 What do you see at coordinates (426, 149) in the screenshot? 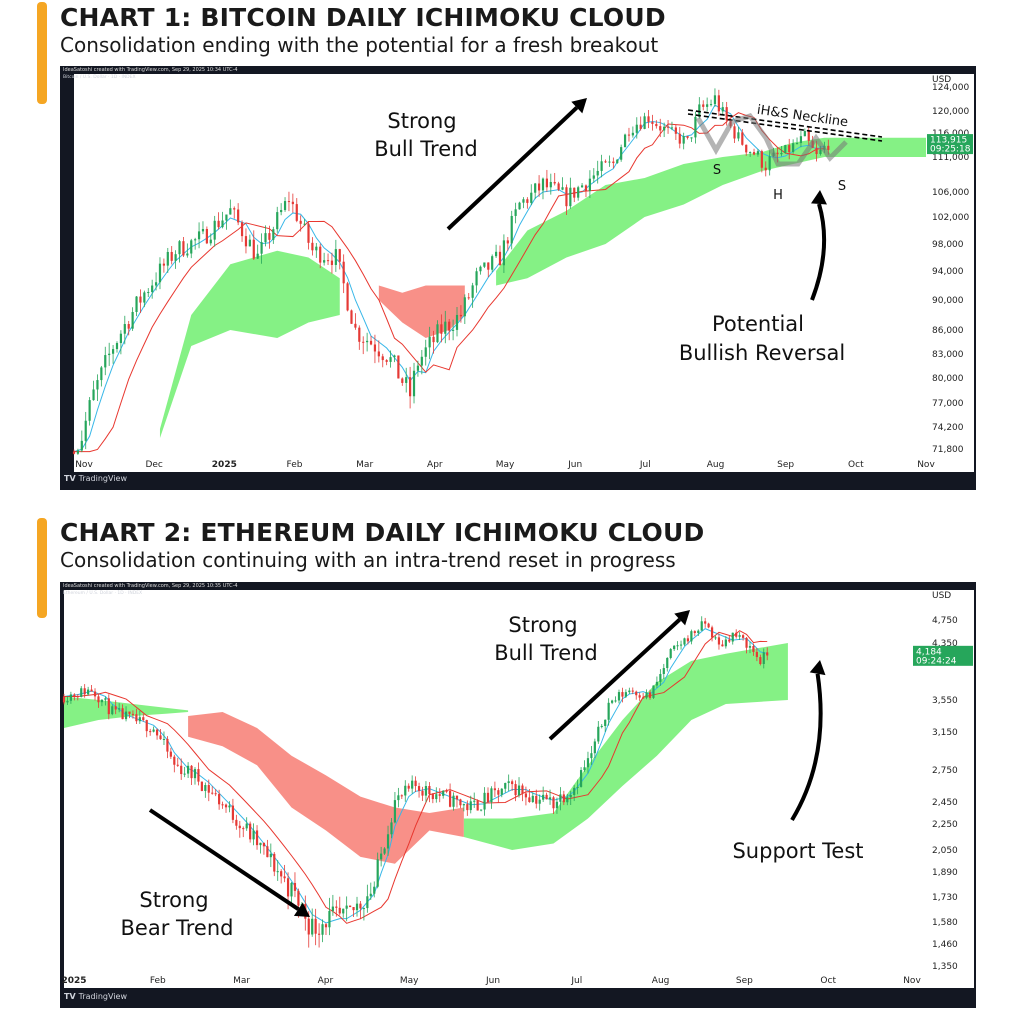
I see `annotation-bull-trend-1: Bull Trend` at bounding box center [426, 149].